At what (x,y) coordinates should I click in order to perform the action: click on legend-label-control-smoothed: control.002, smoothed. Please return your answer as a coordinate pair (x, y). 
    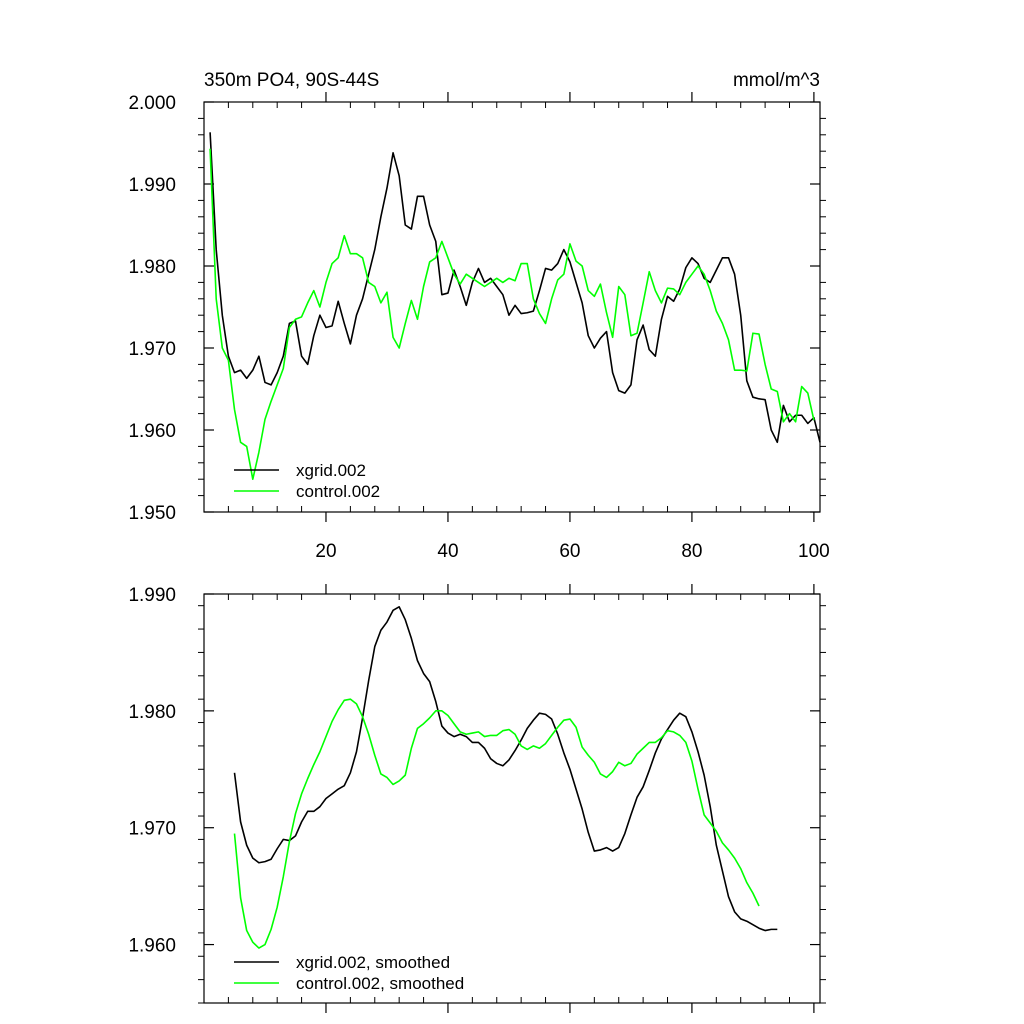
    Looking at the image, I should click on (380, 983).